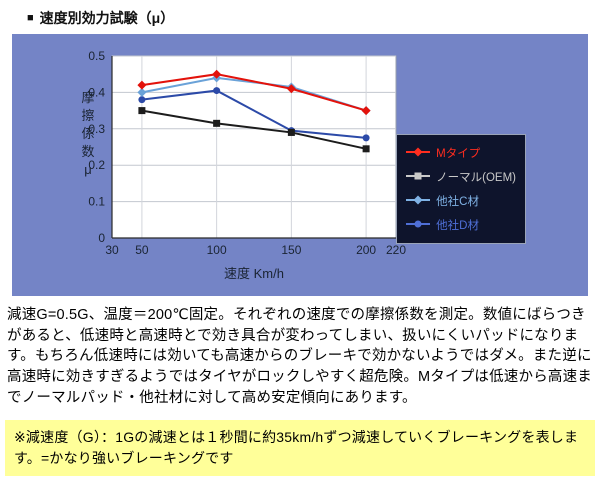 This screenshot has width=600, height=496. What do you see at coordinates (107, 18) in the screenshot?
I see `section-title: 速度別効力試験（μ）` at bounding box center [107, 18].